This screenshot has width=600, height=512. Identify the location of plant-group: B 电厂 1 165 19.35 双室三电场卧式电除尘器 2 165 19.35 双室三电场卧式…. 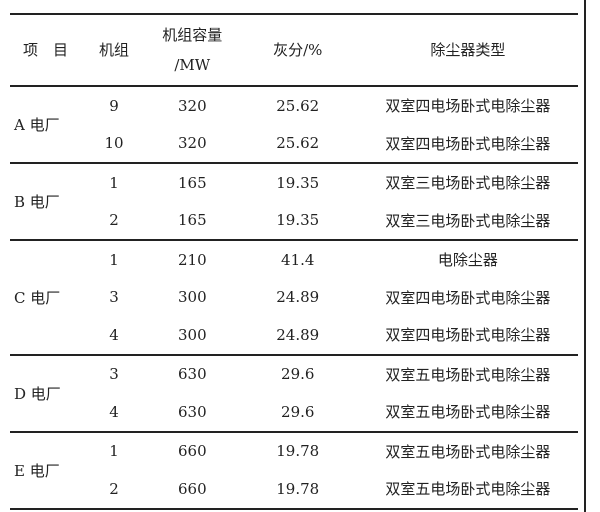
(294, 201).